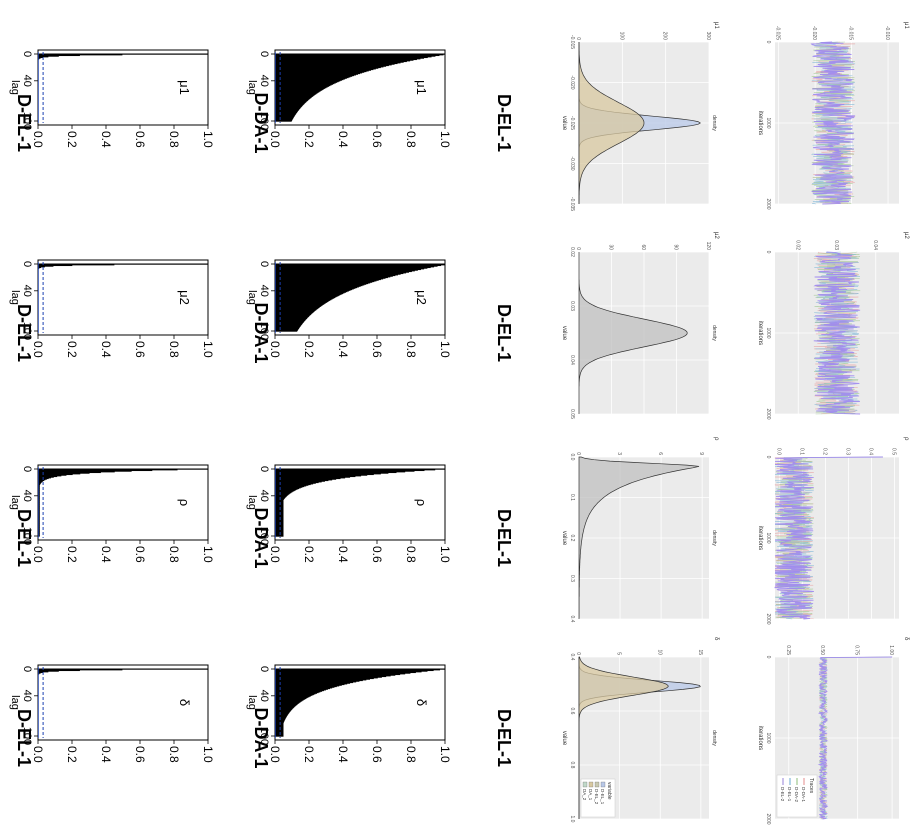 Image resolution: width=923 pixels, height=825 pixels. Describe the element at coordinates (112, 98) in the screenshot. I see `acf-panel-1-0: 0.0 0.2 0.4 0.6 0.8 1.0 0 40 100 lag μ1` at that location.